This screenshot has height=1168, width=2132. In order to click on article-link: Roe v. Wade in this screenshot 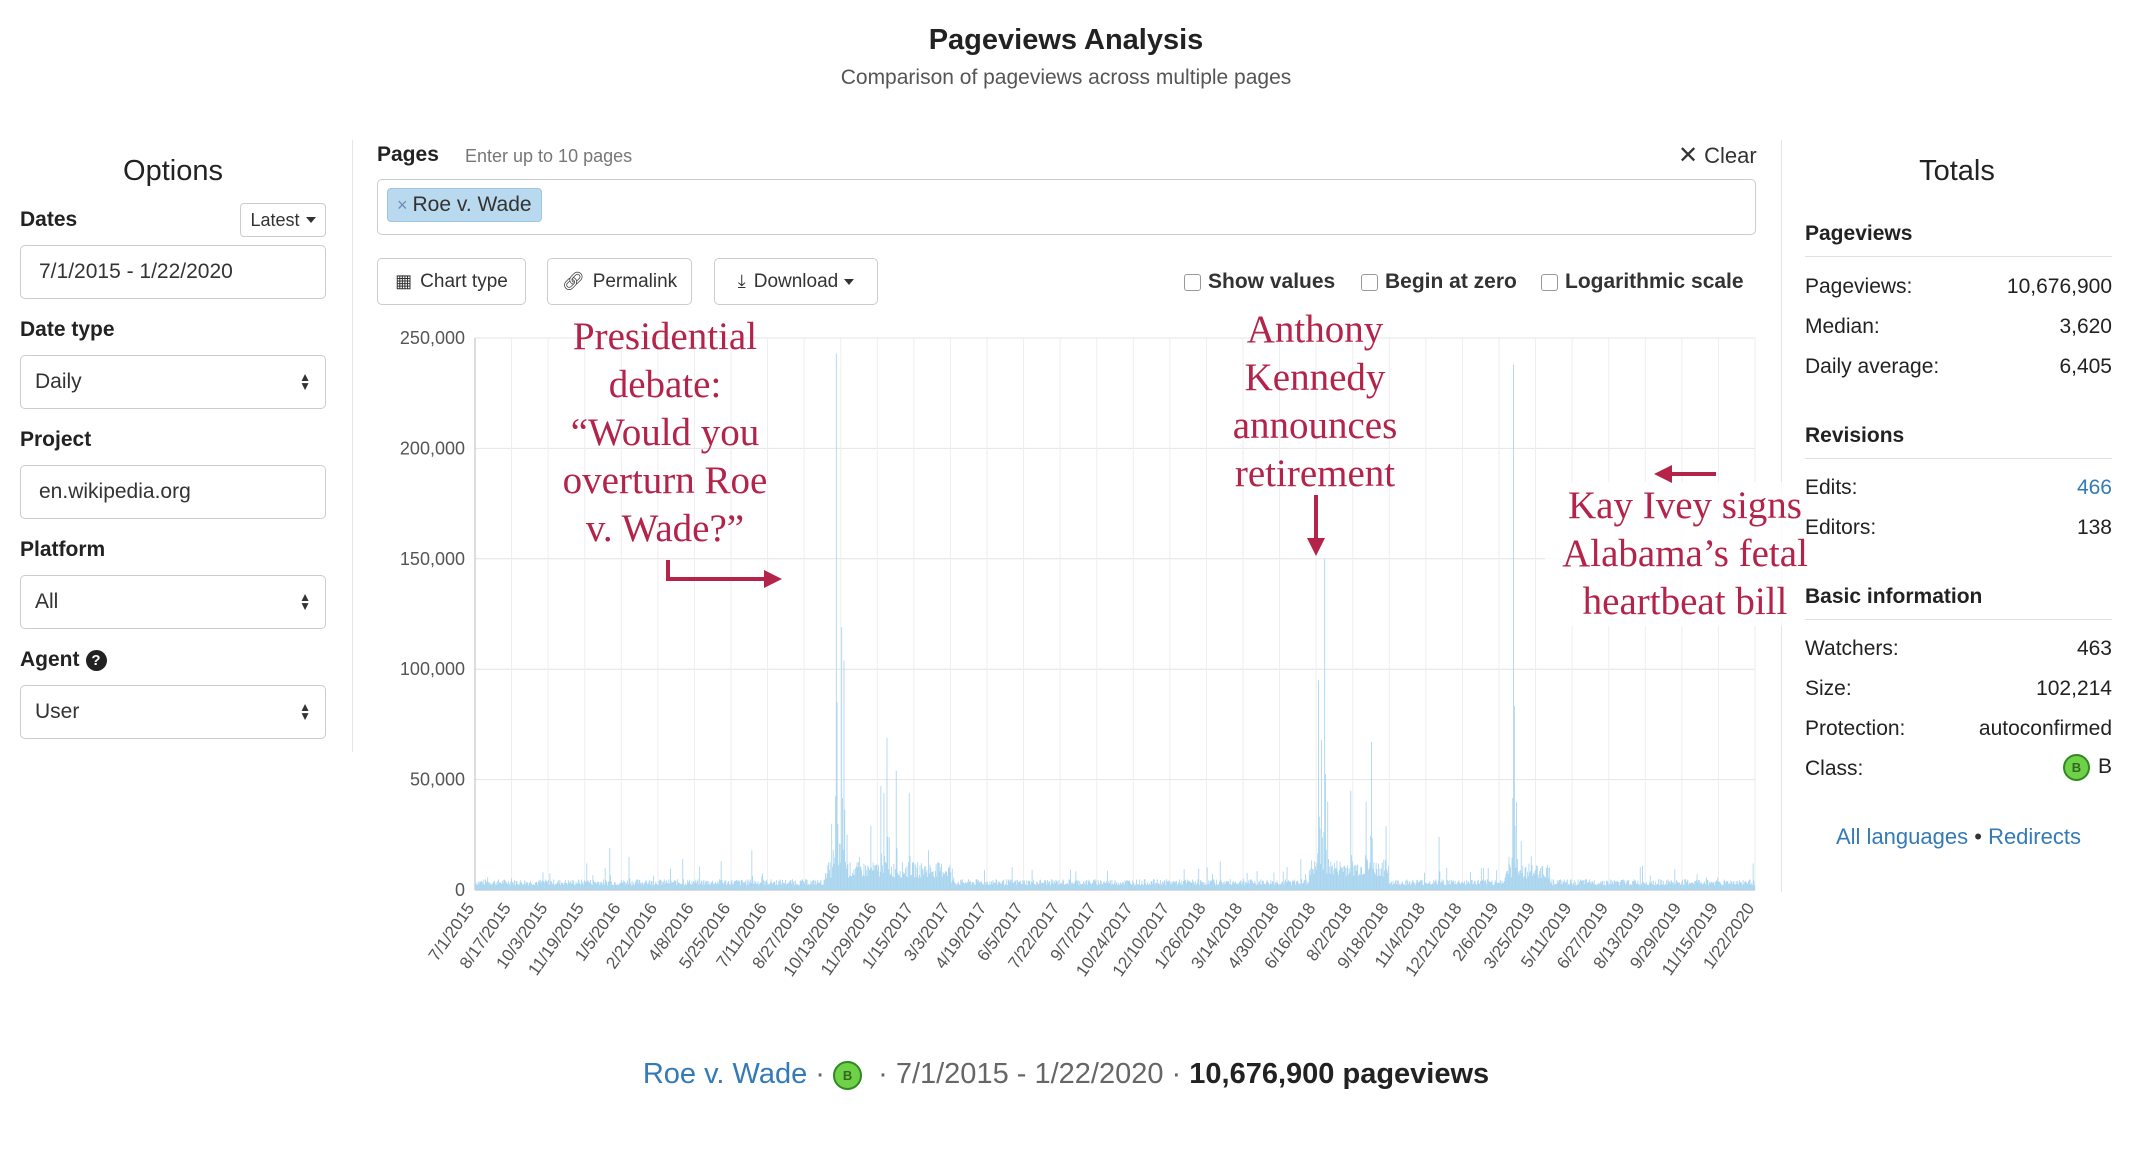, I will do `click(725, 1074)`.